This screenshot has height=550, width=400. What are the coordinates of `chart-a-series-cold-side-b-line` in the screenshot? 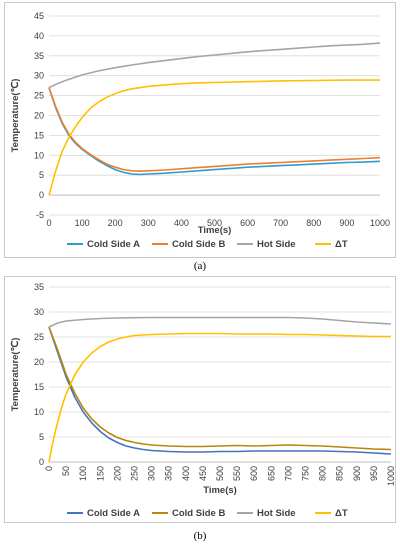 It's located at (214, 129).